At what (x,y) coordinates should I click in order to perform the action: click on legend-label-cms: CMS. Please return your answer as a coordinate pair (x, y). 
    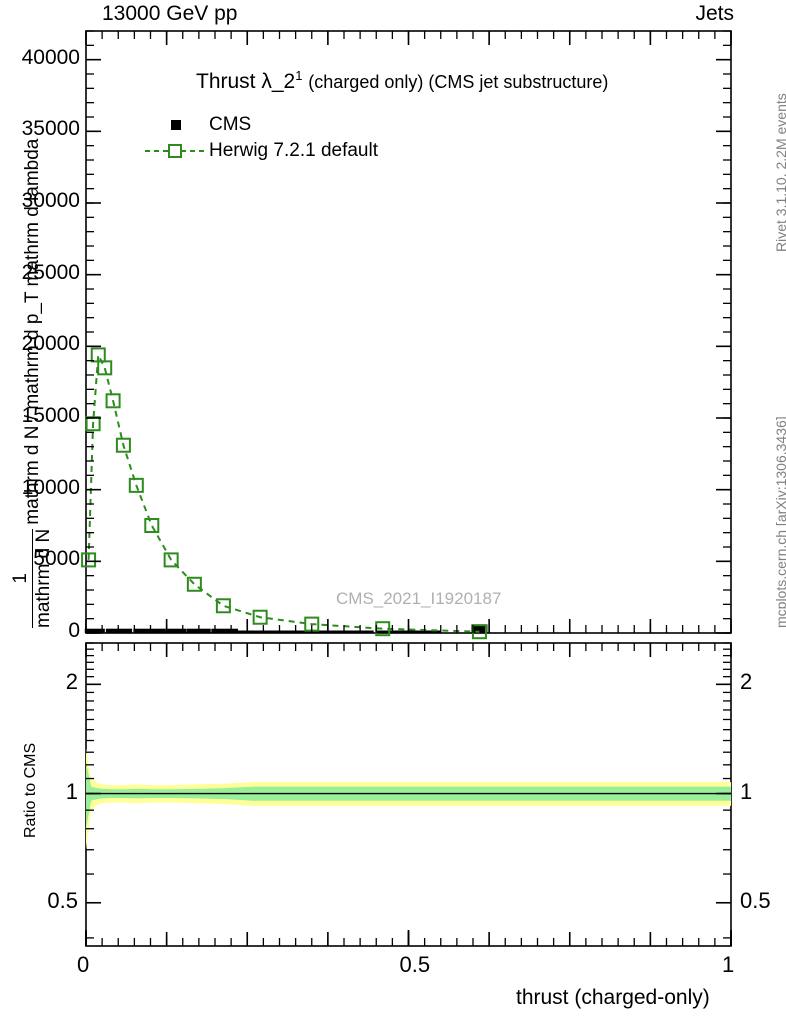
    Looking at the image, I should click on (230, 124).